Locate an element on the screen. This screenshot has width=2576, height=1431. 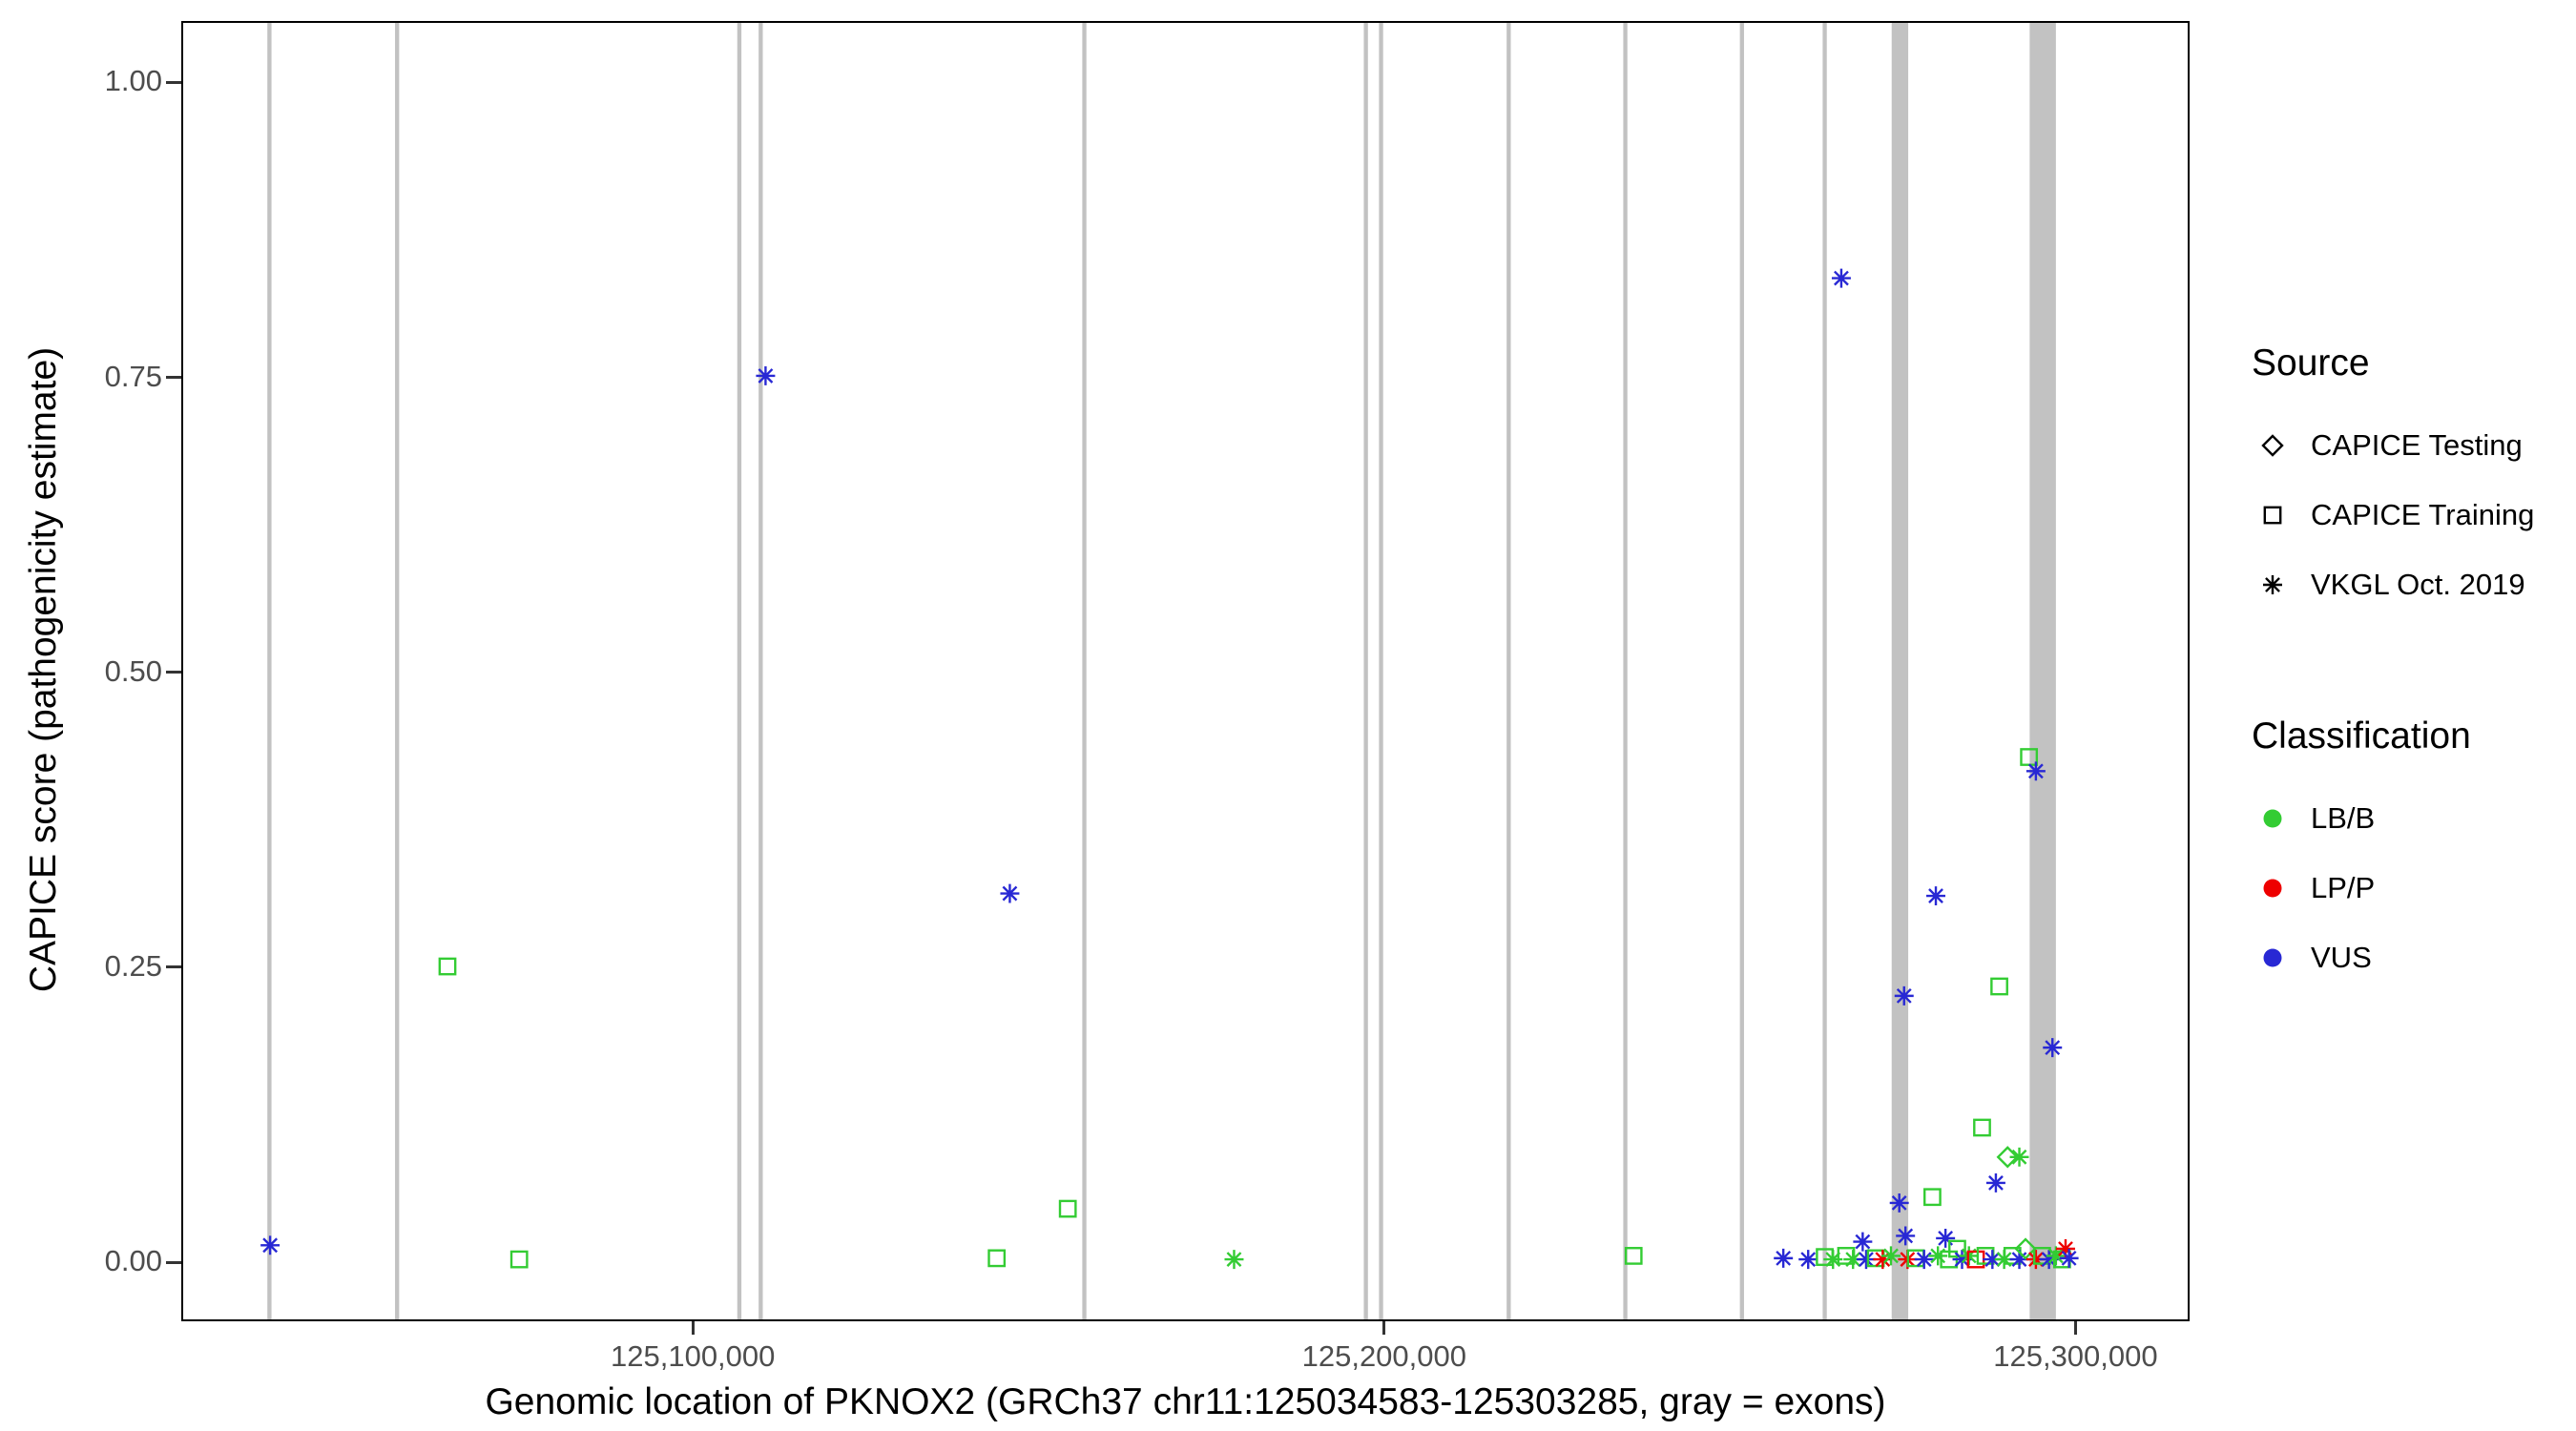
square-icon is located at coordinates (2272, 515).